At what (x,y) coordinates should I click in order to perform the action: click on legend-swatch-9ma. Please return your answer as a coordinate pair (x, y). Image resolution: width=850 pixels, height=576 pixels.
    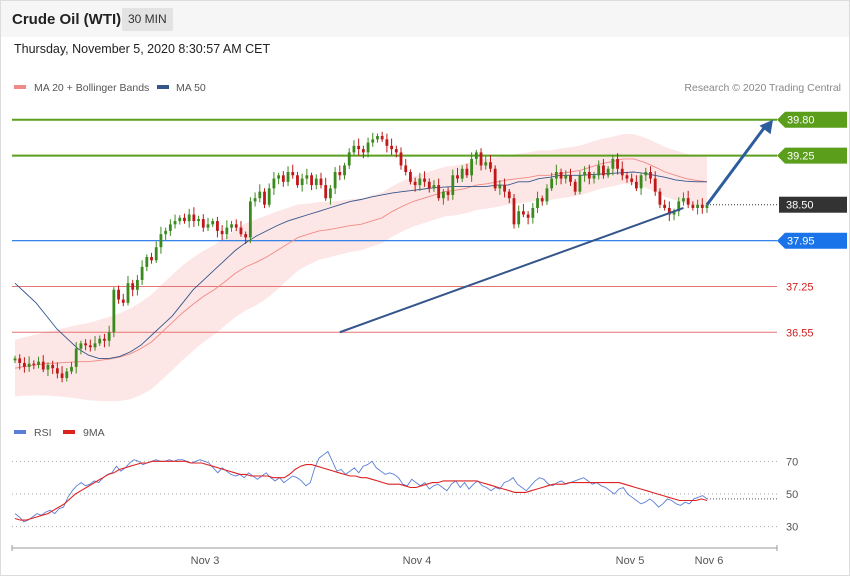
    Looking at the image, I should click on (69, 432).